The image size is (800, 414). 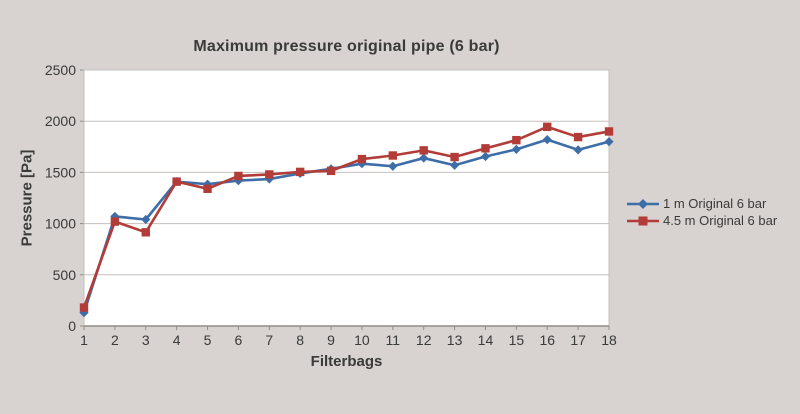 What do you see at coordinates (300, 340) in the screenshot?
I see `x-tick-label: 8` at bounding box center [300, 340].